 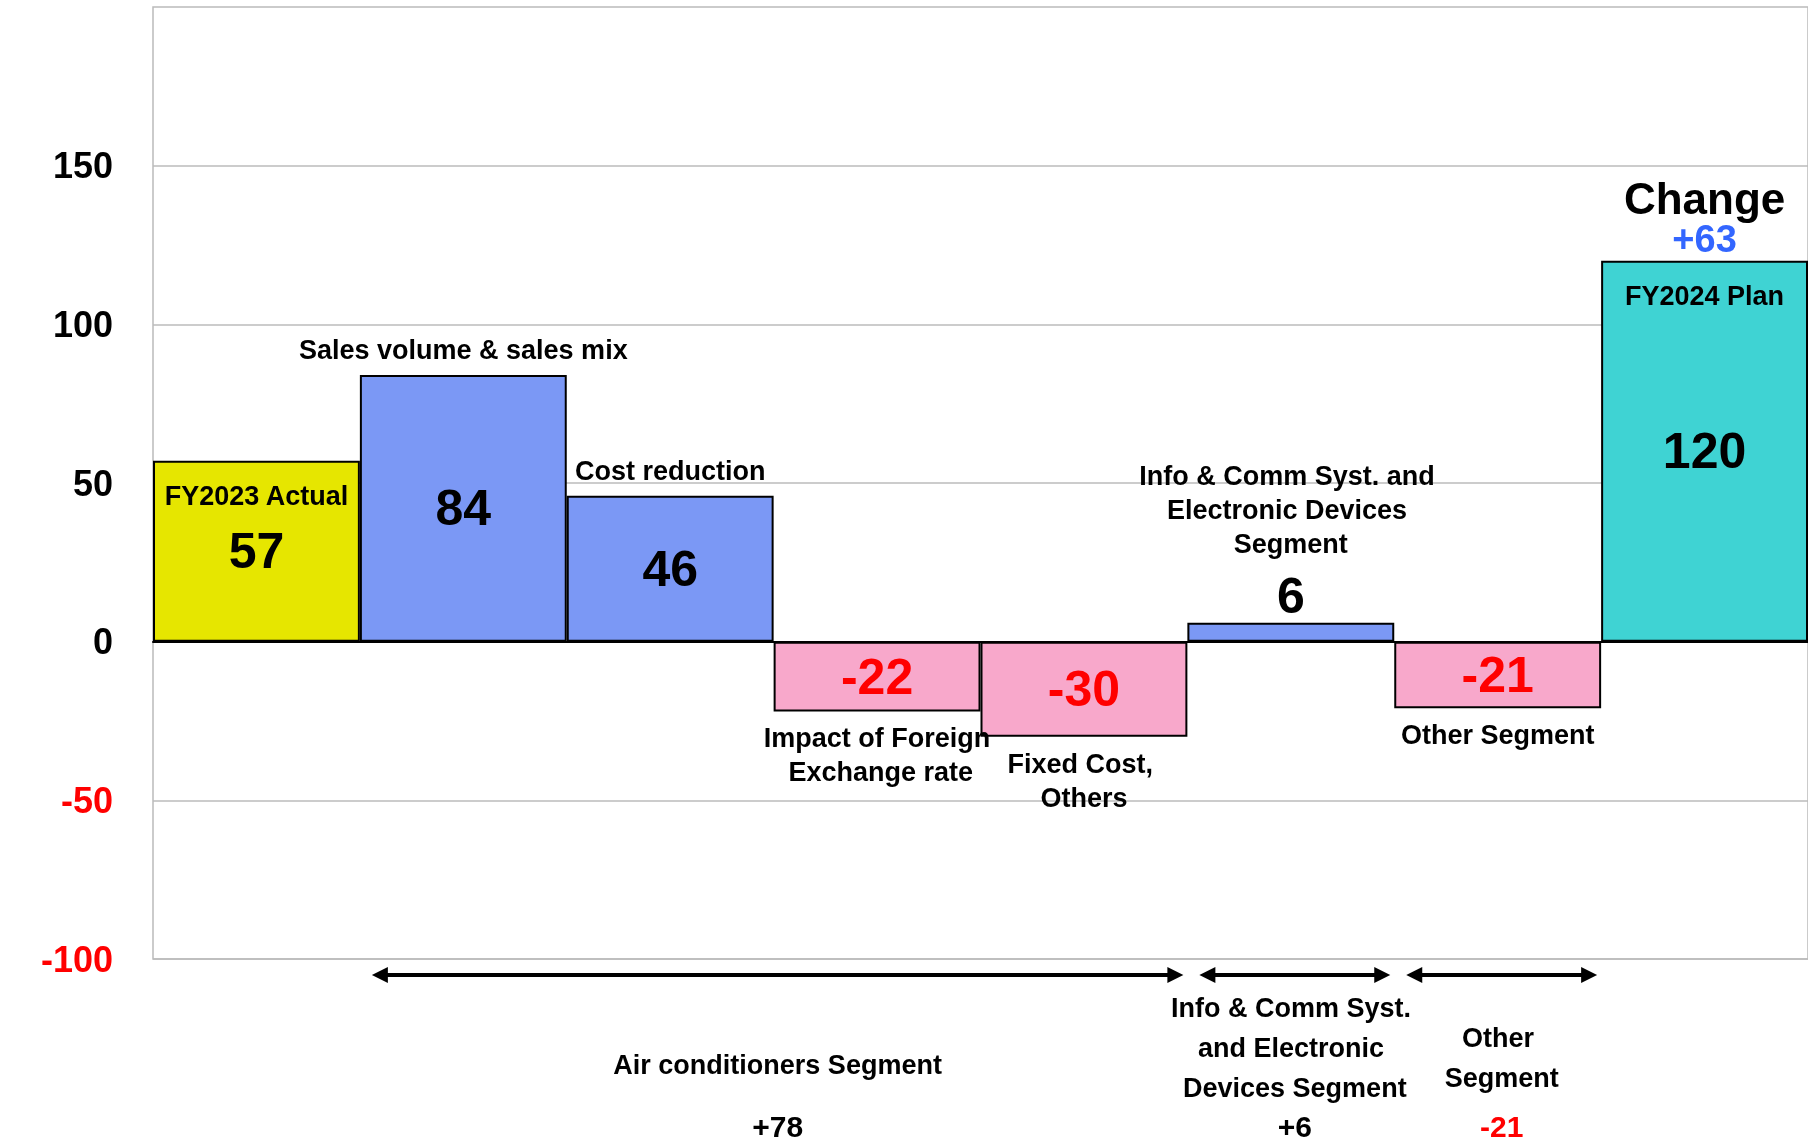 I want to click on y-tick-label: 50, so click(x=92, y=483).